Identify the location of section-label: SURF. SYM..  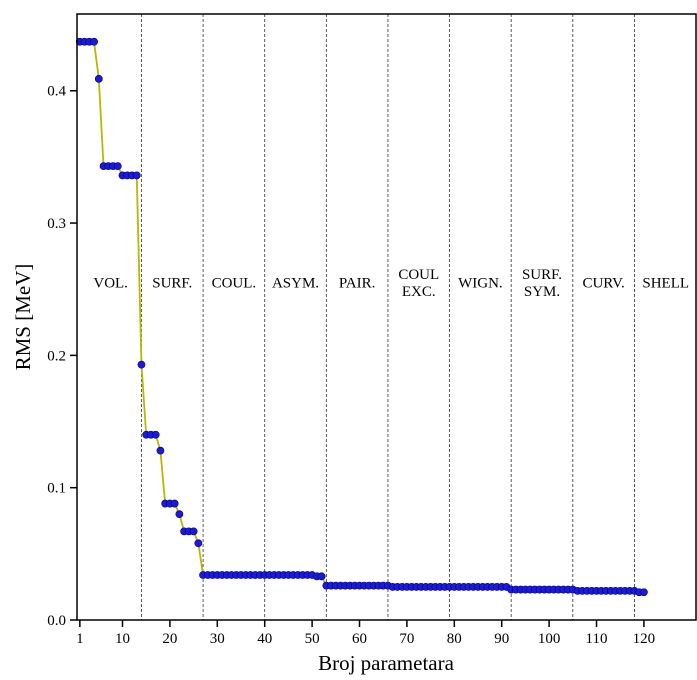
(542, 283).